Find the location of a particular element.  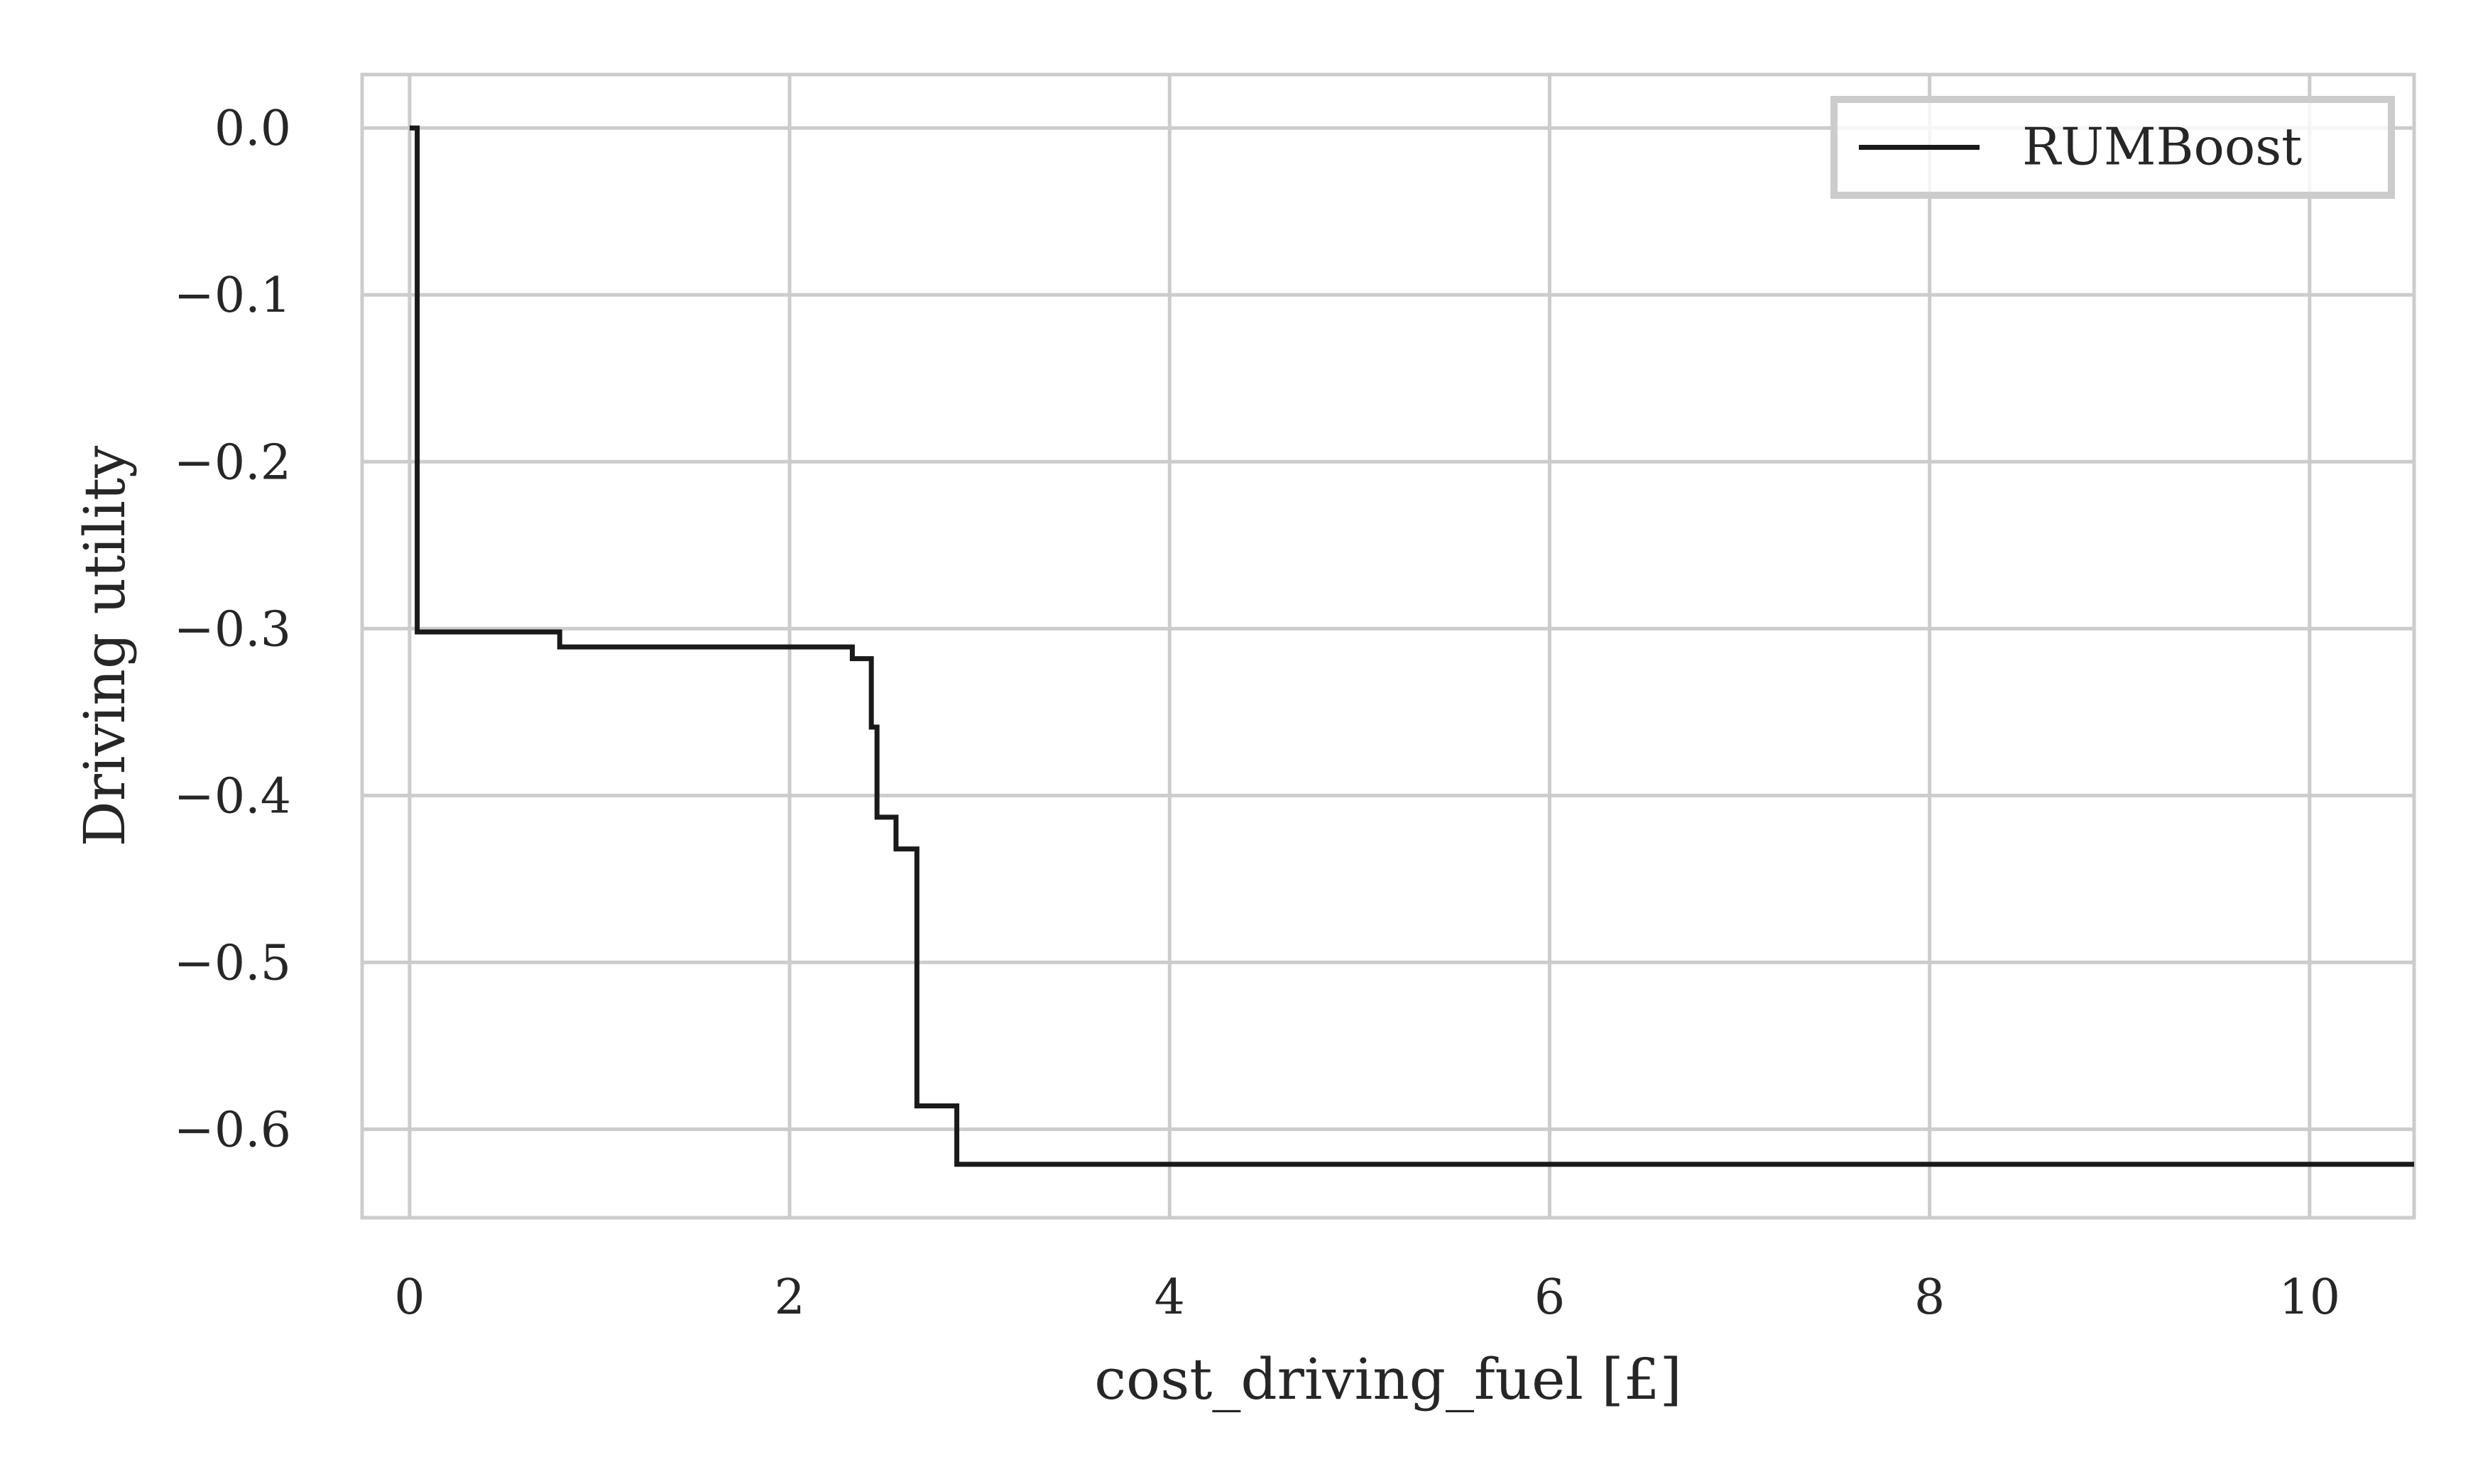

y-axis-label: Driving utility is located at coordinates (105, 646).